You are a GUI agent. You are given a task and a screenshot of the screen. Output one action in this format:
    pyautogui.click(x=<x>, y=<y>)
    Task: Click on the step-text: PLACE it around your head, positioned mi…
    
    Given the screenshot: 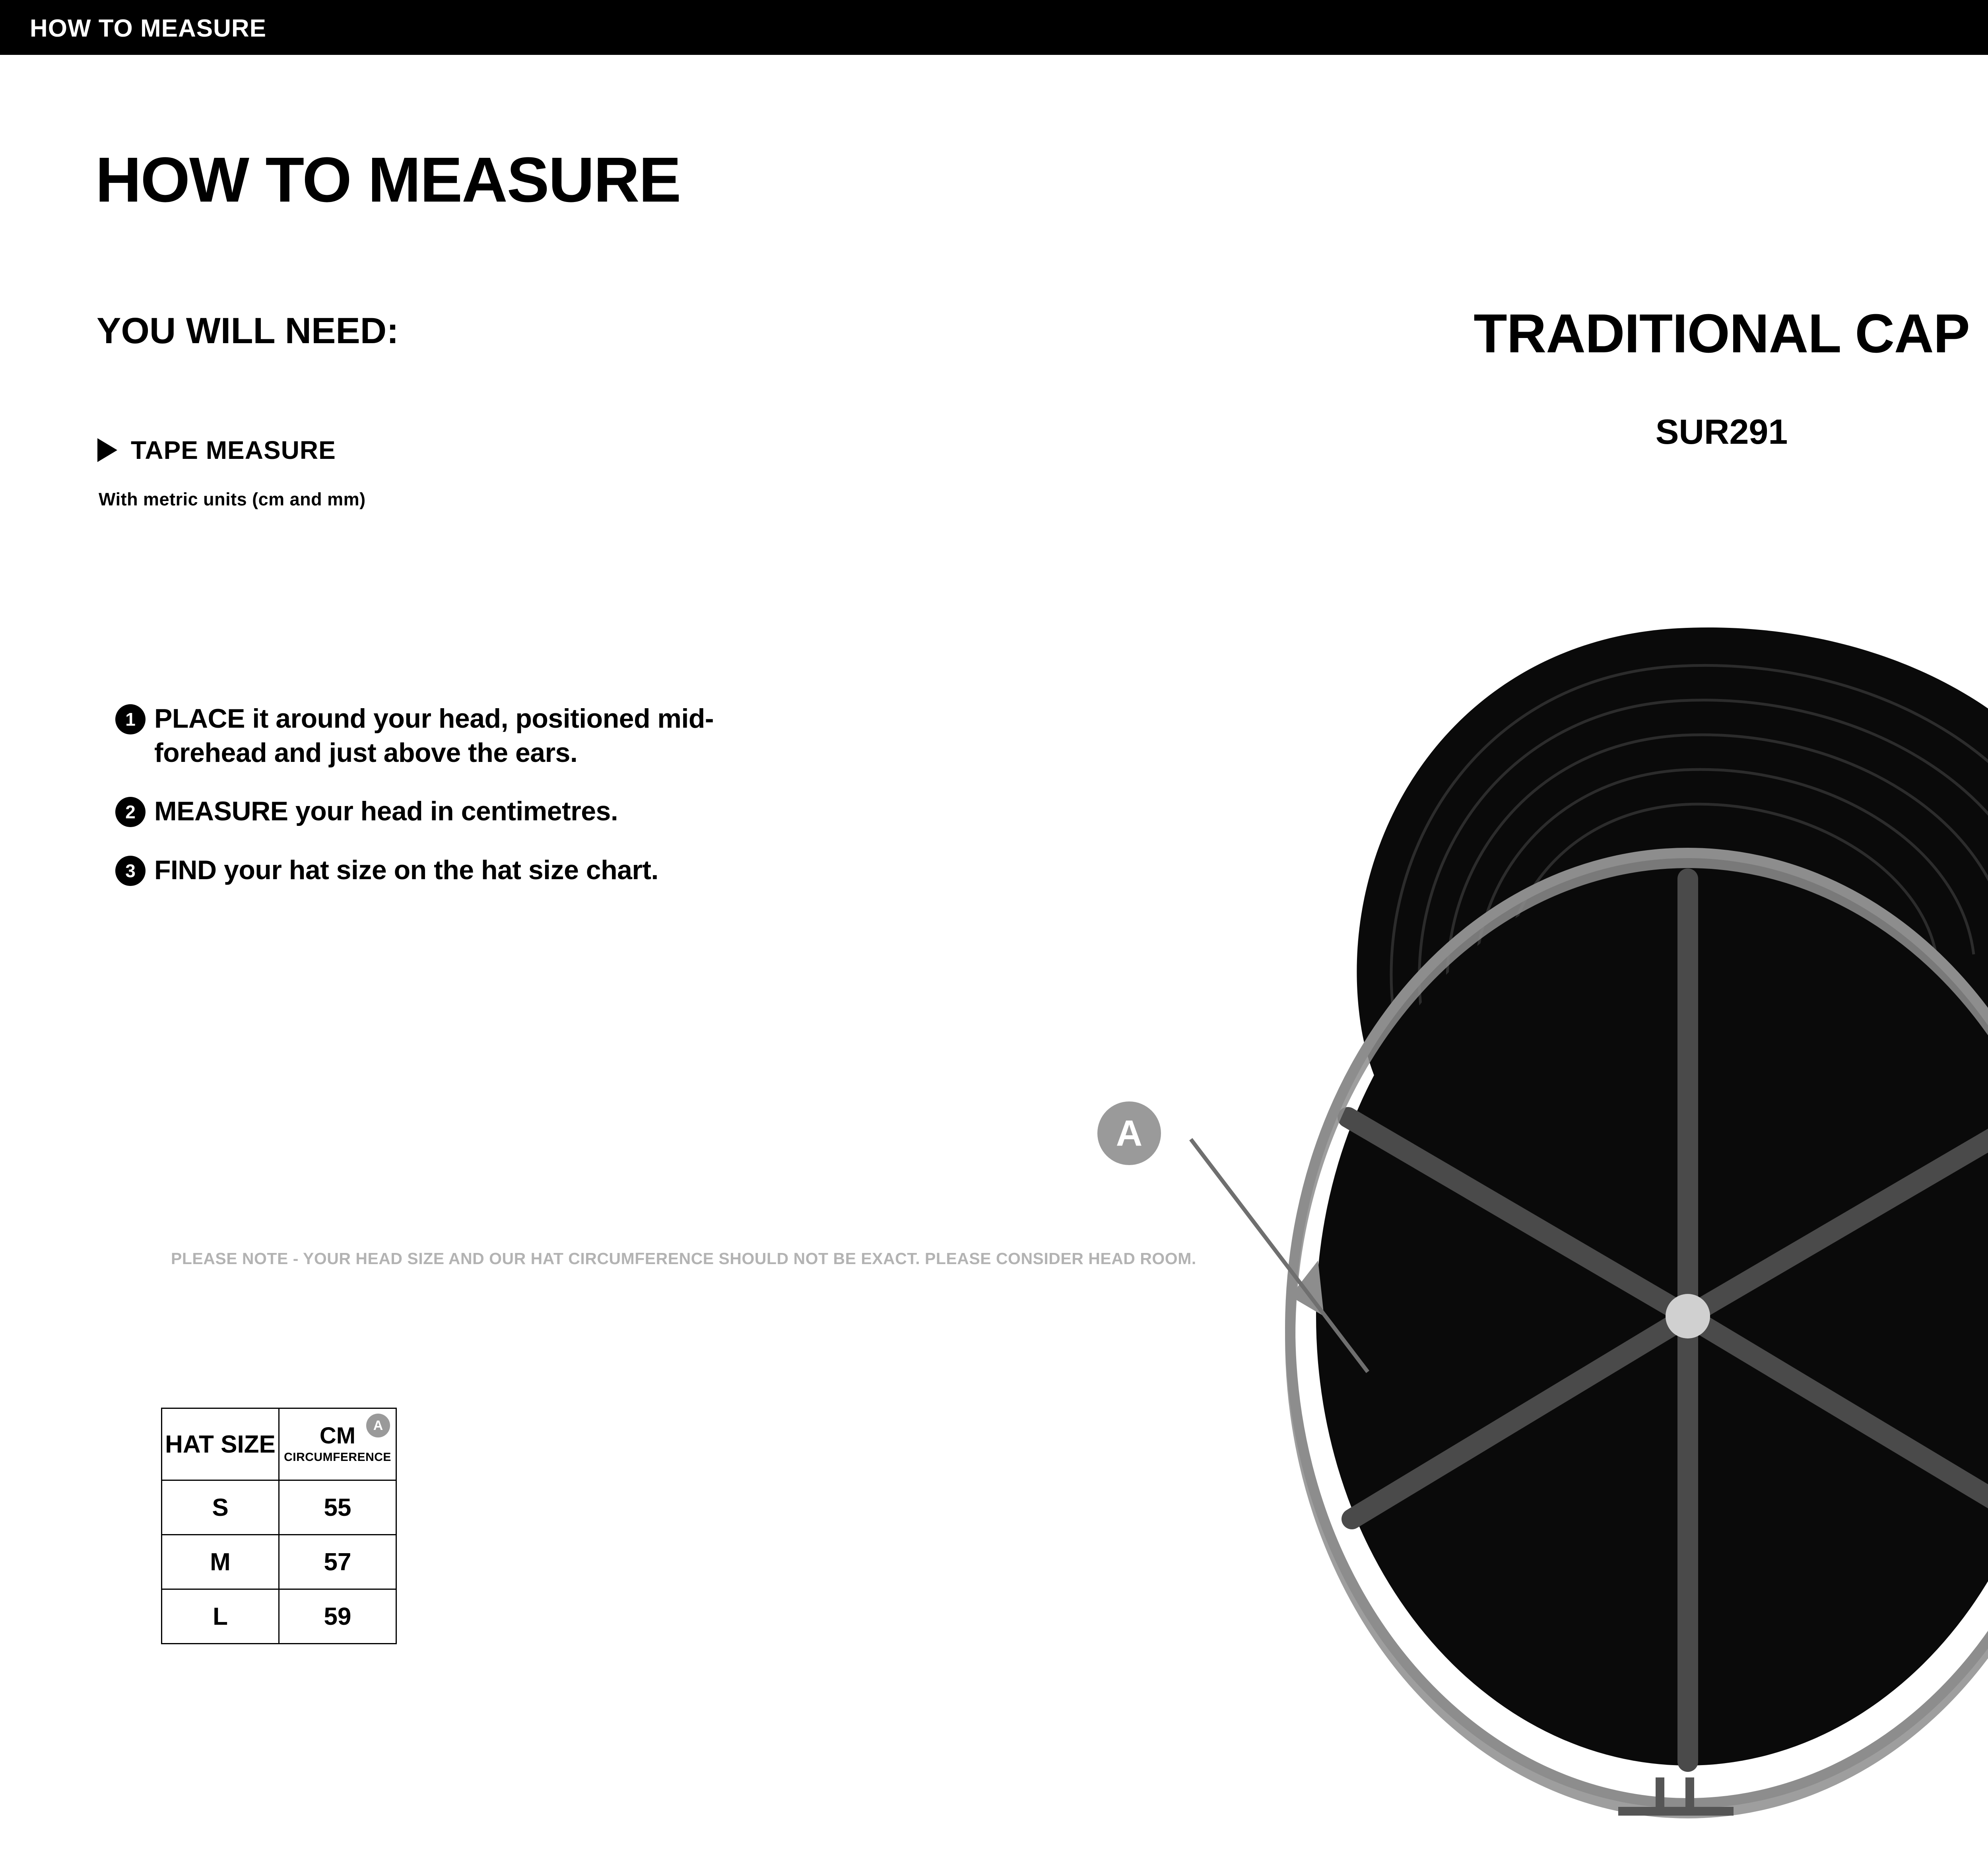 What is the action you would take?
    pyautogui.click(x=434, y=735)
    